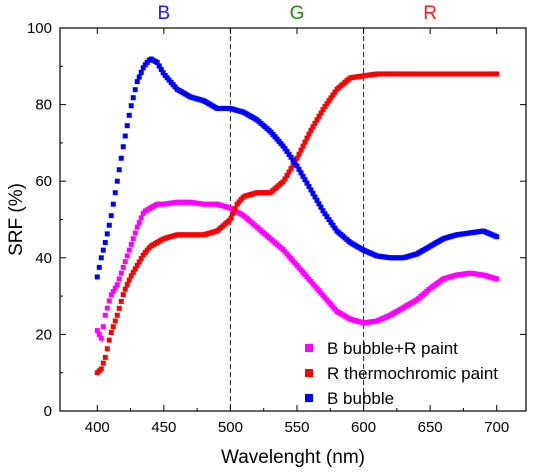  What do you see at coordinates (430, 427) in the screenshot?
I see `x-tick-label: 650` at bounding box center [430, 427].